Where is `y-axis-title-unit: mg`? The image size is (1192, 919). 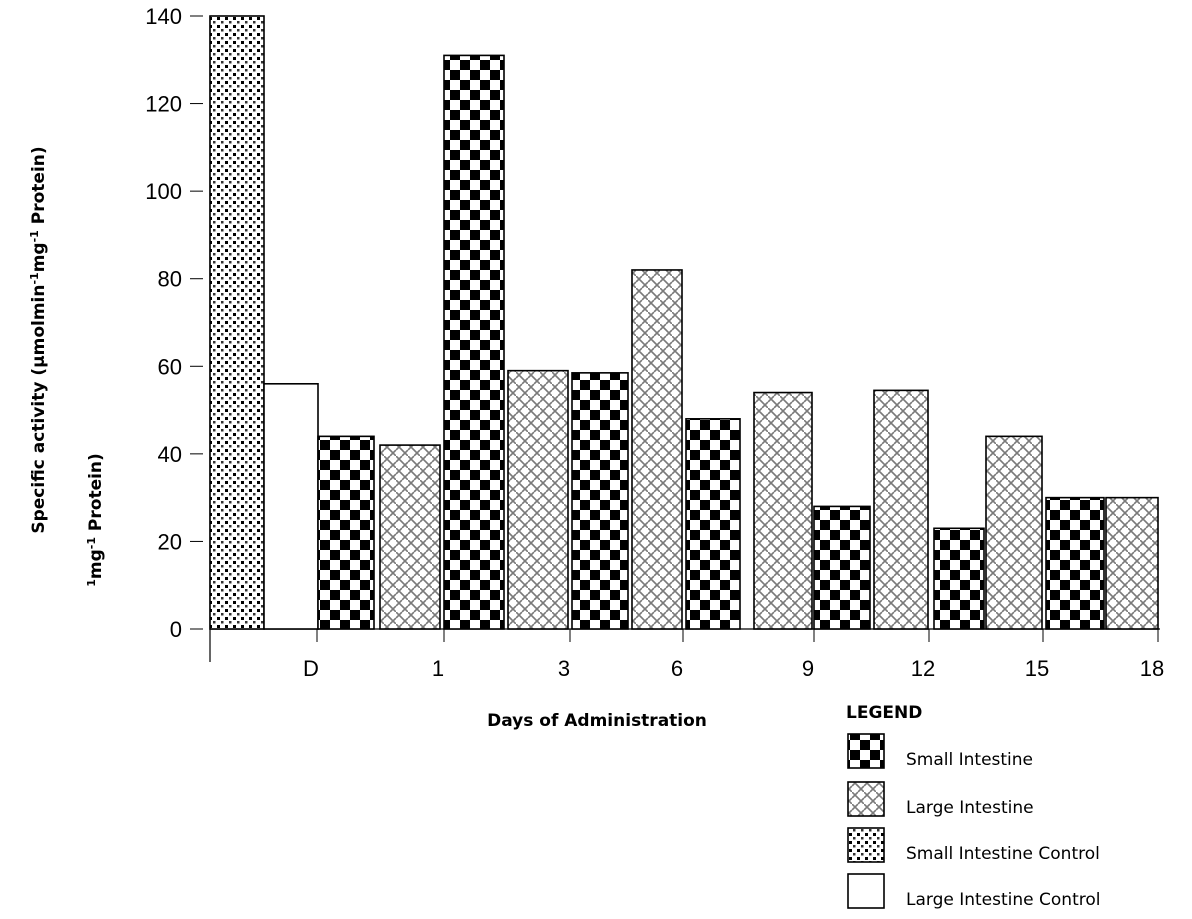
y-axis-title-unit: mg is located at coordinates (39, 257).